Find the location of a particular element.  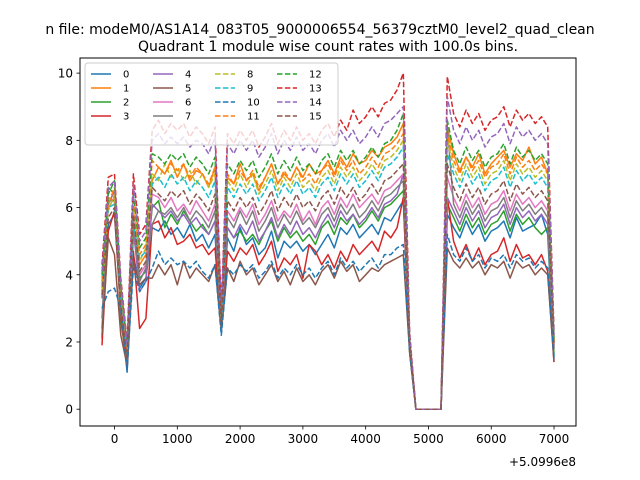

legend-label: 3 is located at coordinates (126, 117).